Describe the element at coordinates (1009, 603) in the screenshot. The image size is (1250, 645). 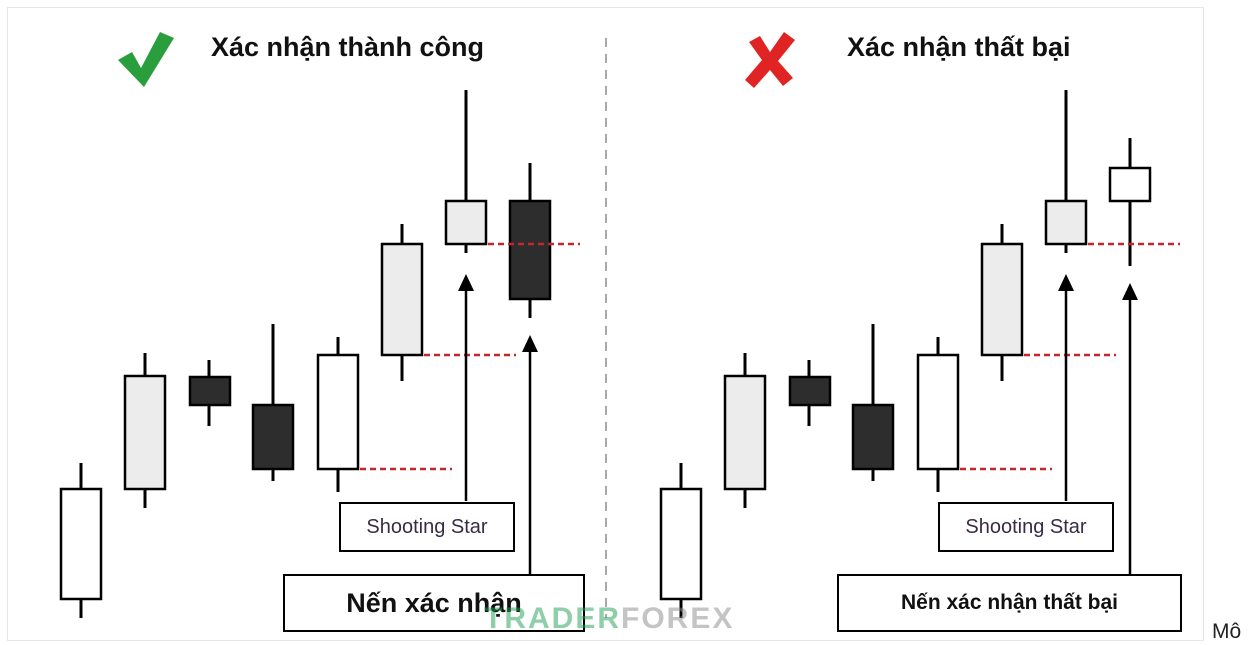
I see `right-confirm-label: Nến xác nhận thất bại` at that location.